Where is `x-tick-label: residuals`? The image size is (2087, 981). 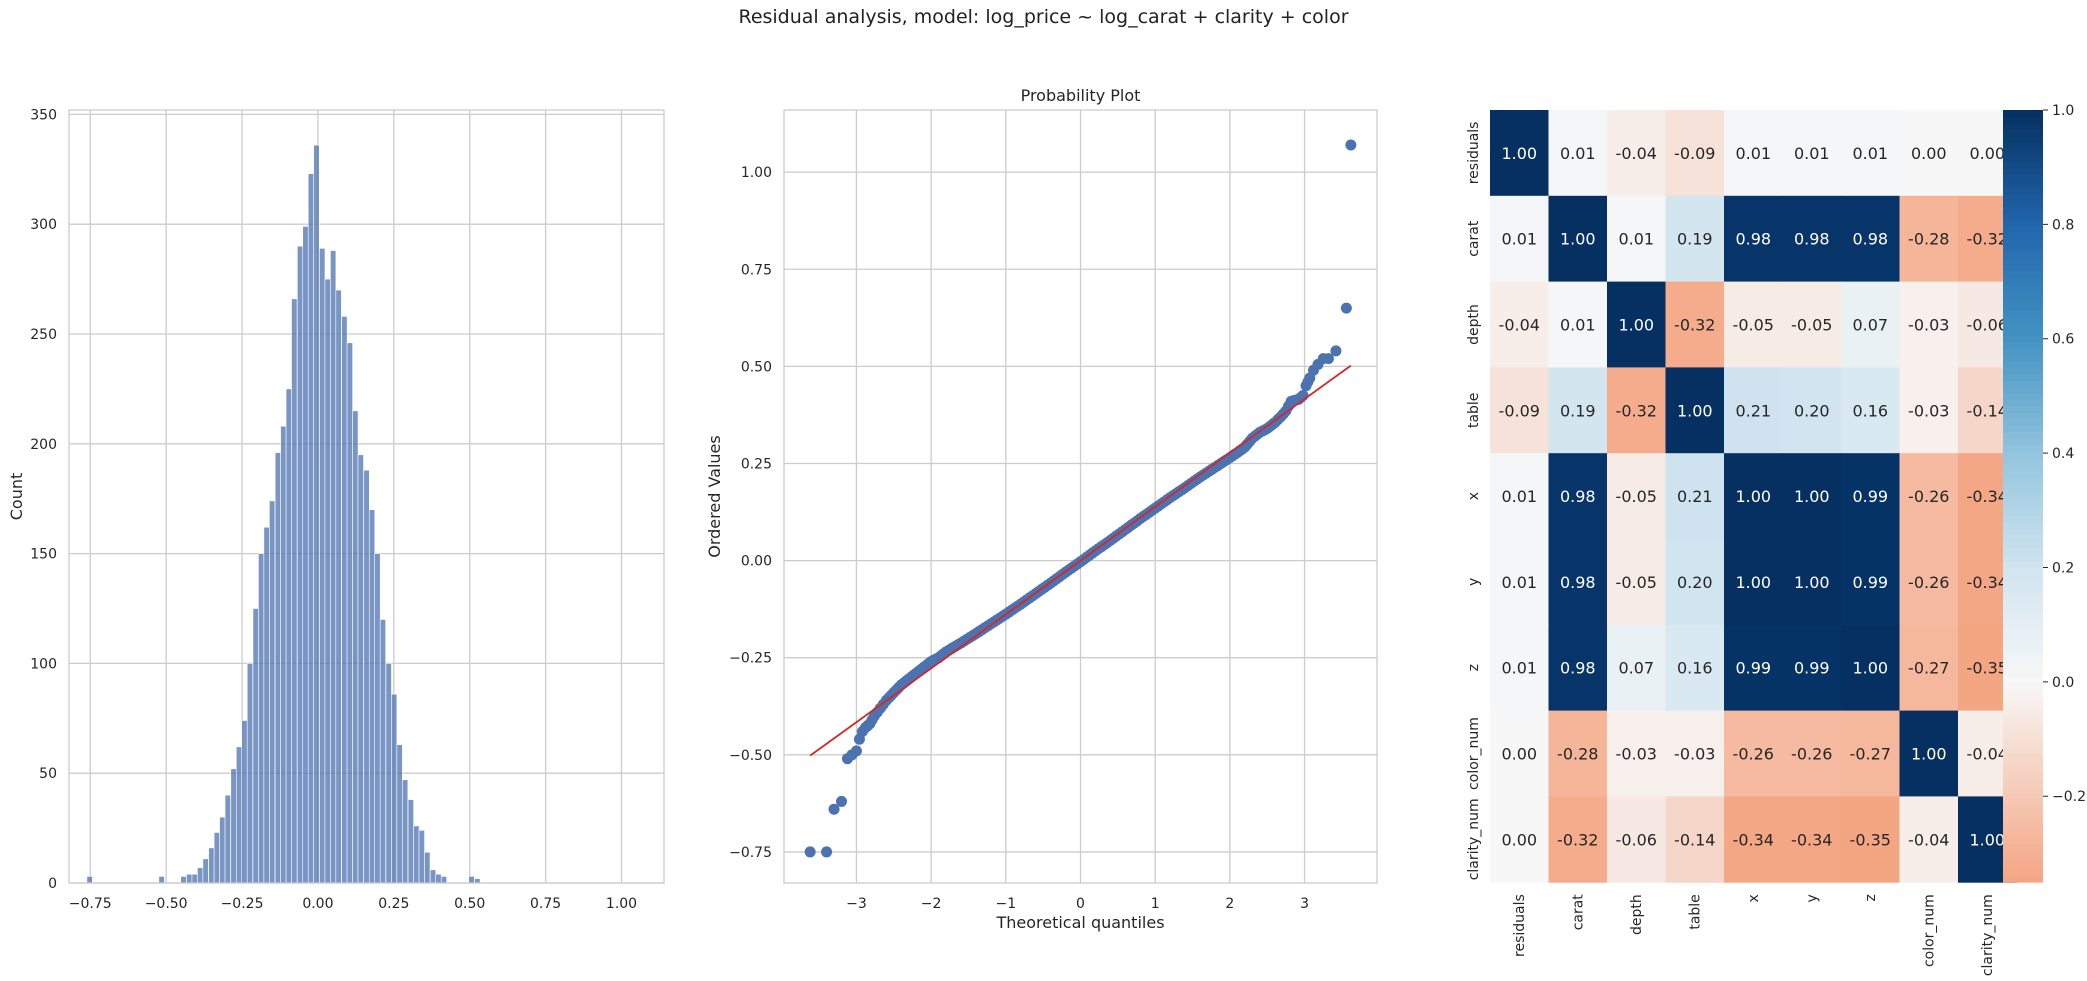 x-tick-label: residuals is located at coordinates (1520, 925).